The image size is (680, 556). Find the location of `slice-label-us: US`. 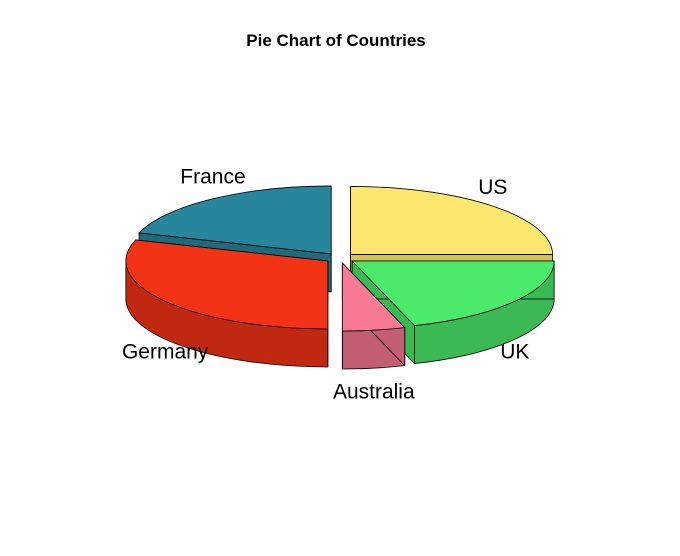

slice-label-us: US is located at coordinates (492, 187).